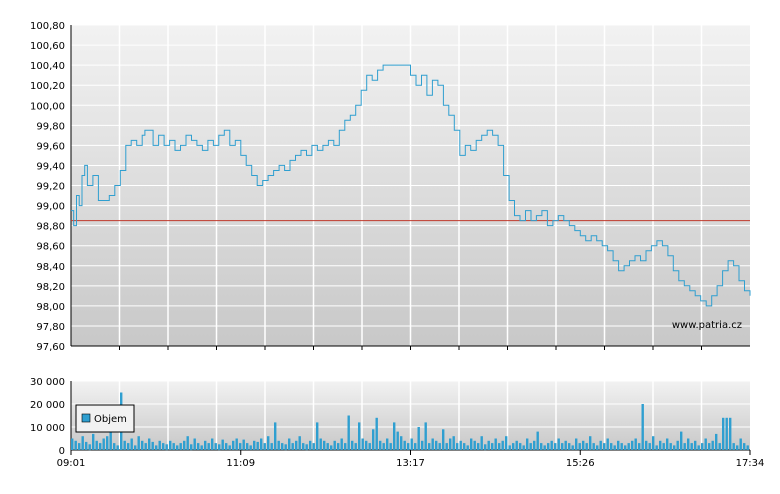  I want to click on price-y-tick-label: 99,60, so click(50, 146).